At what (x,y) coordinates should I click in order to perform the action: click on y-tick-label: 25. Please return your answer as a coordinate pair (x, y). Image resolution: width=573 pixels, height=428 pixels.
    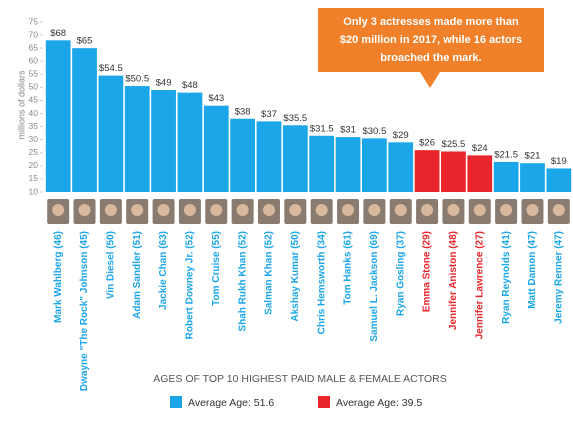
    Looking at the image, I should click on (34, 152).